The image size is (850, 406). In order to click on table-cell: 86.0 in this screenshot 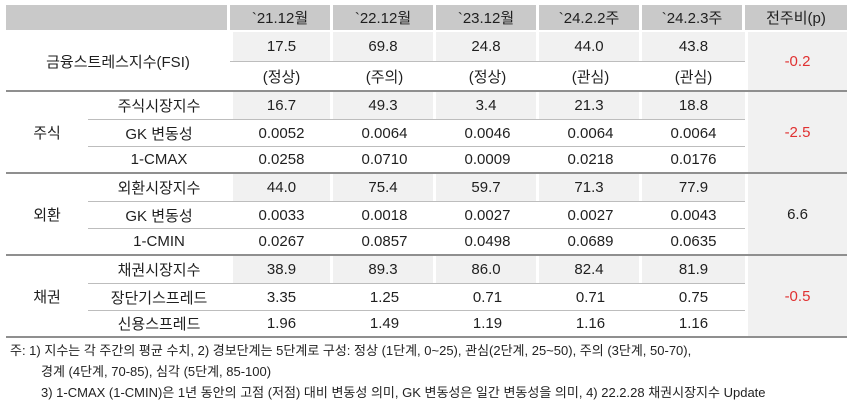, I will do `click(487, 269)`.